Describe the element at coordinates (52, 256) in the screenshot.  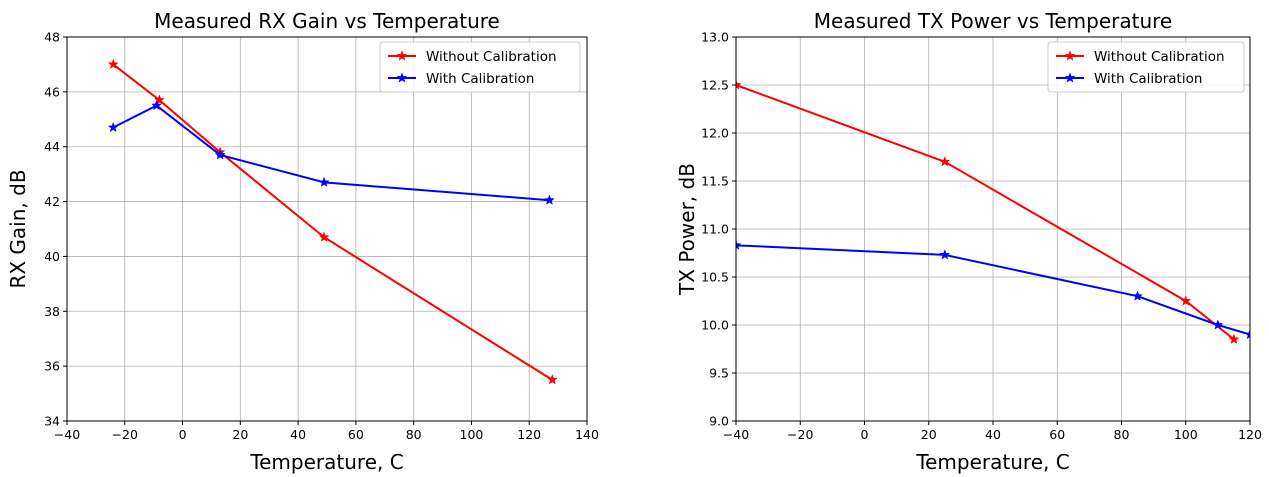
I see `y-tick-label: 40` at that location.